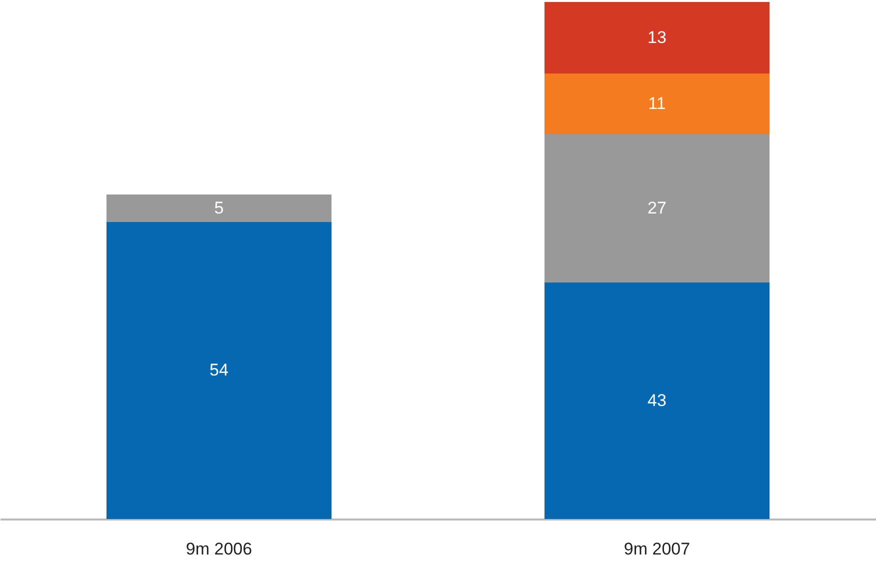  What do you see at coordinates (657, 549) in the screenshot?
I see `x-tick-label: 9m 2007` at bounding box center [657, 549].